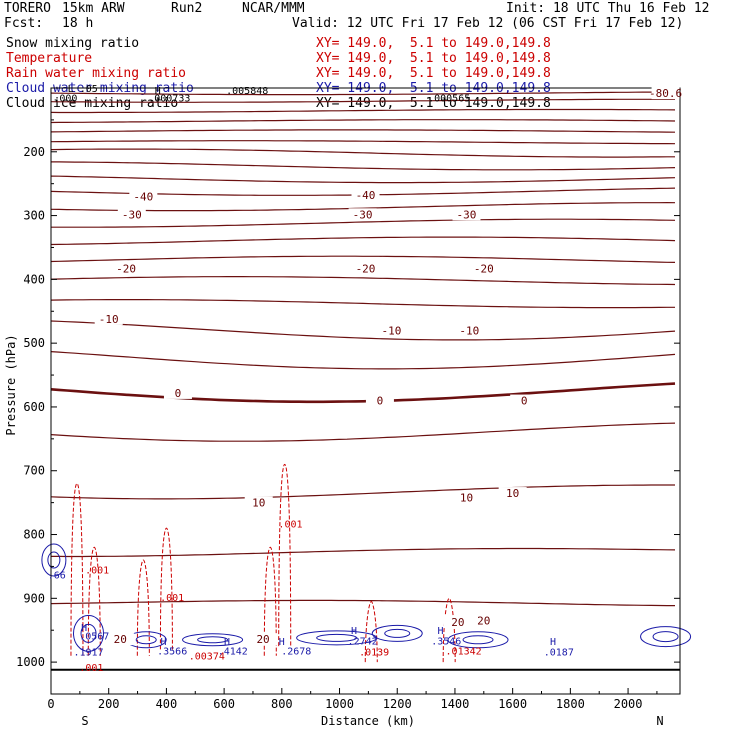  What do you see at coordinates (96, 73) in the screenshot?
I see `field-name-rain: Rain water mixing ratio` at bounding box center [96, 73].